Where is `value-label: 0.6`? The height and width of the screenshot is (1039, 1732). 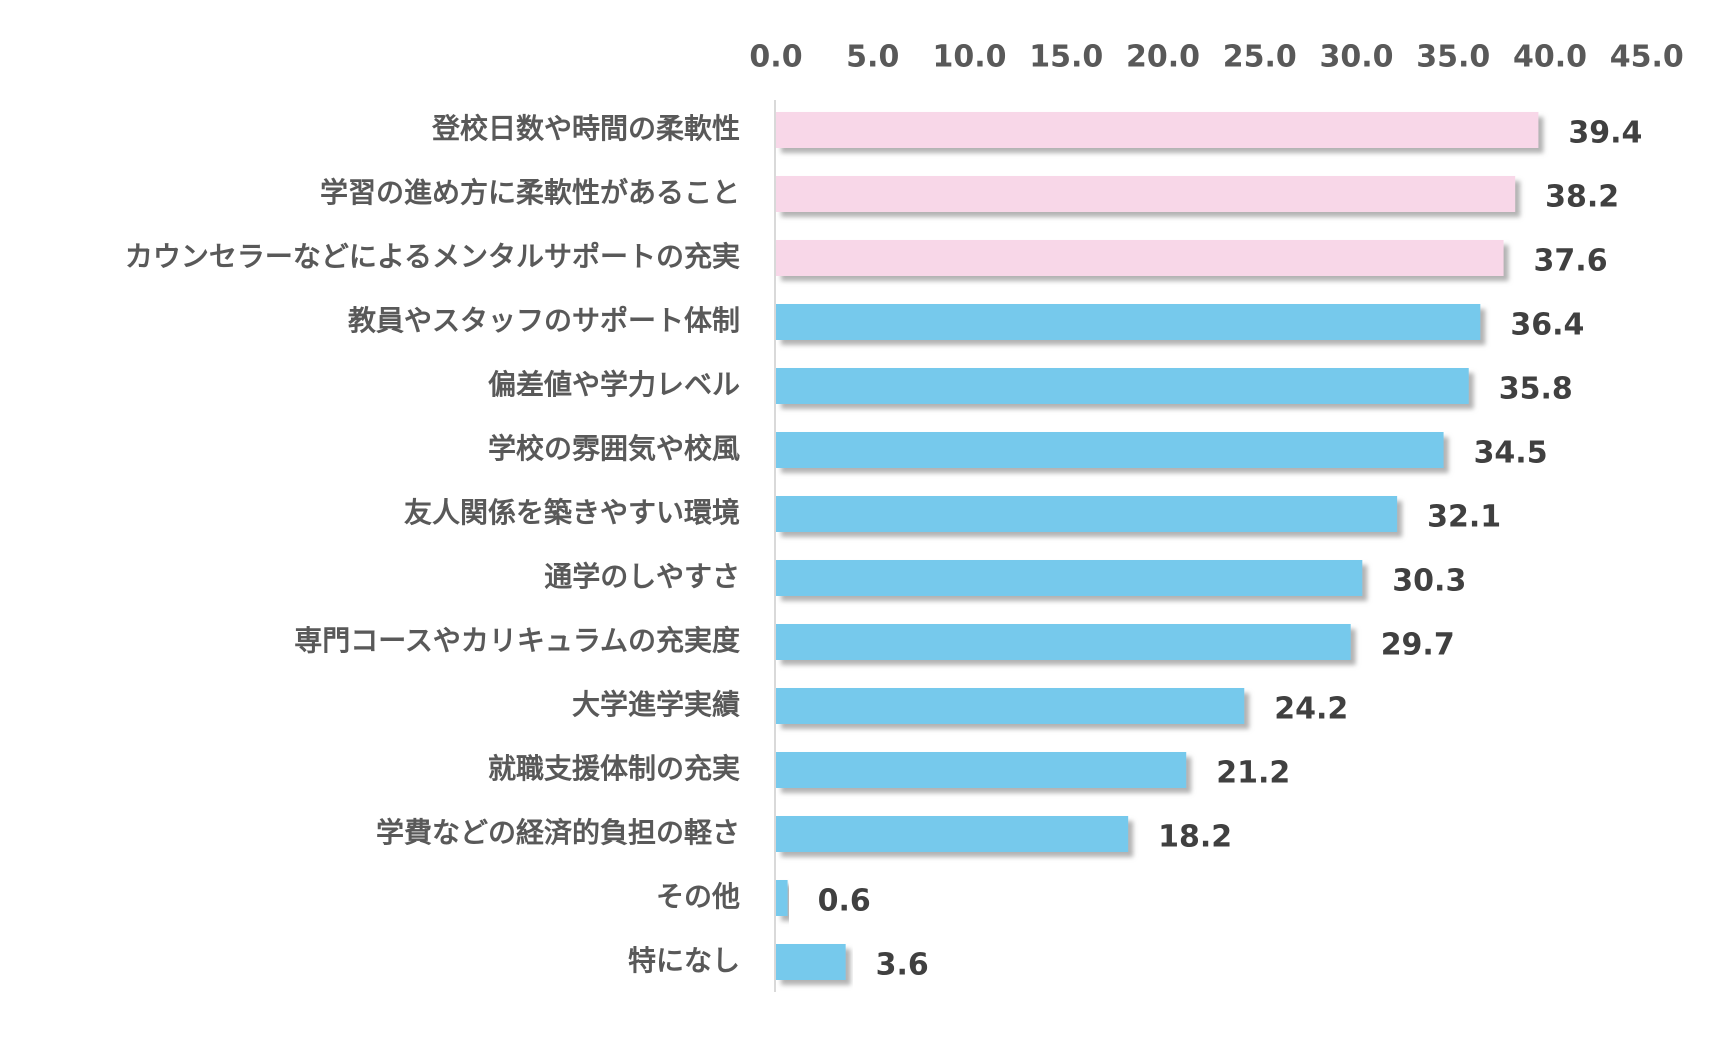 value-label: 0.6 is located at coordinates (844, 901).